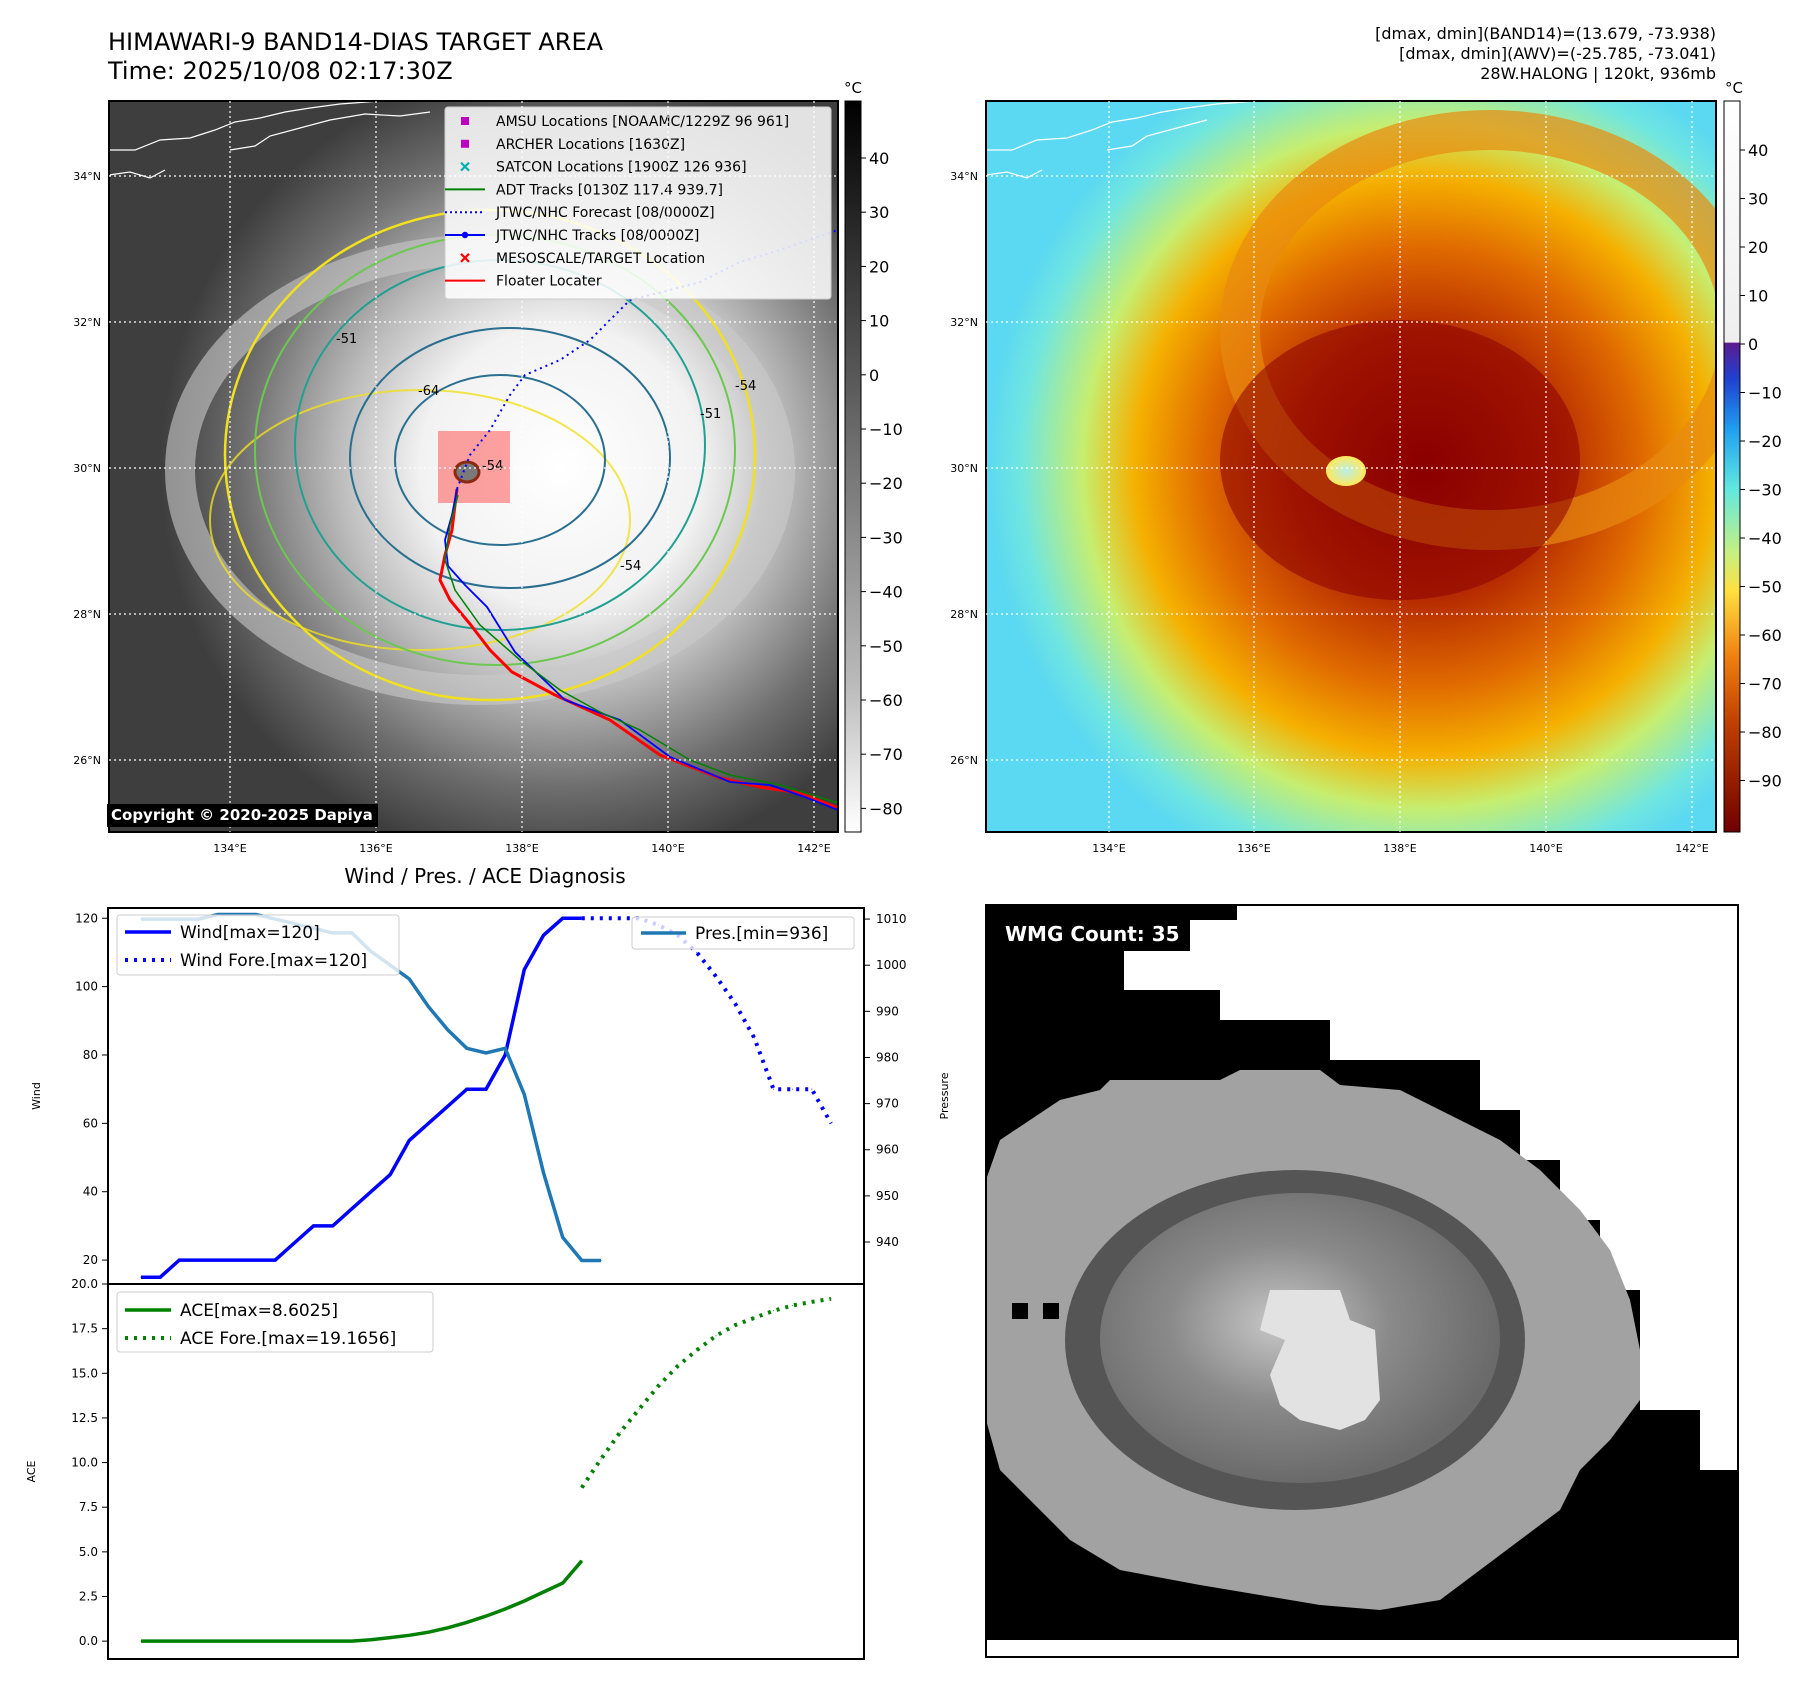 This screenshot has height=1690, width=1801. What do you see at coordinates (465, 258) in the screenshot?
I see `legend-marker-x` at bounding box center [465, 258].